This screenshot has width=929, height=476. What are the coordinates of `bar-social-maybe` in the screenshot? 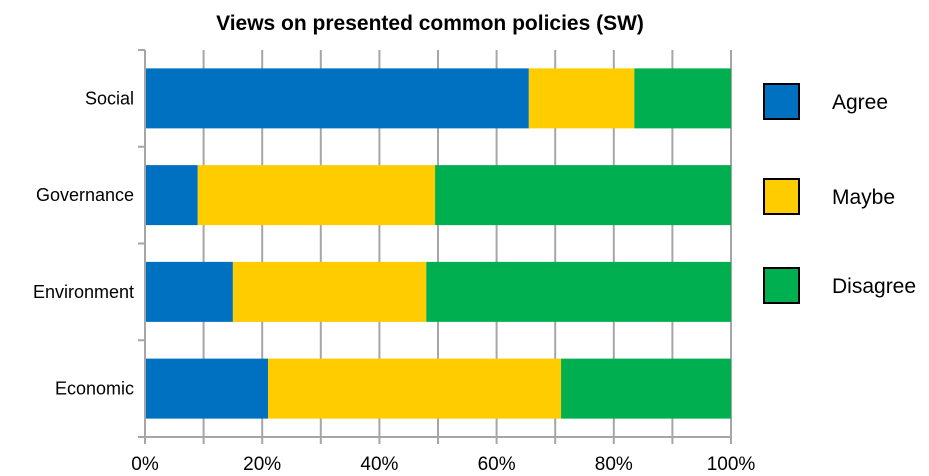 It's located at (581, 98).